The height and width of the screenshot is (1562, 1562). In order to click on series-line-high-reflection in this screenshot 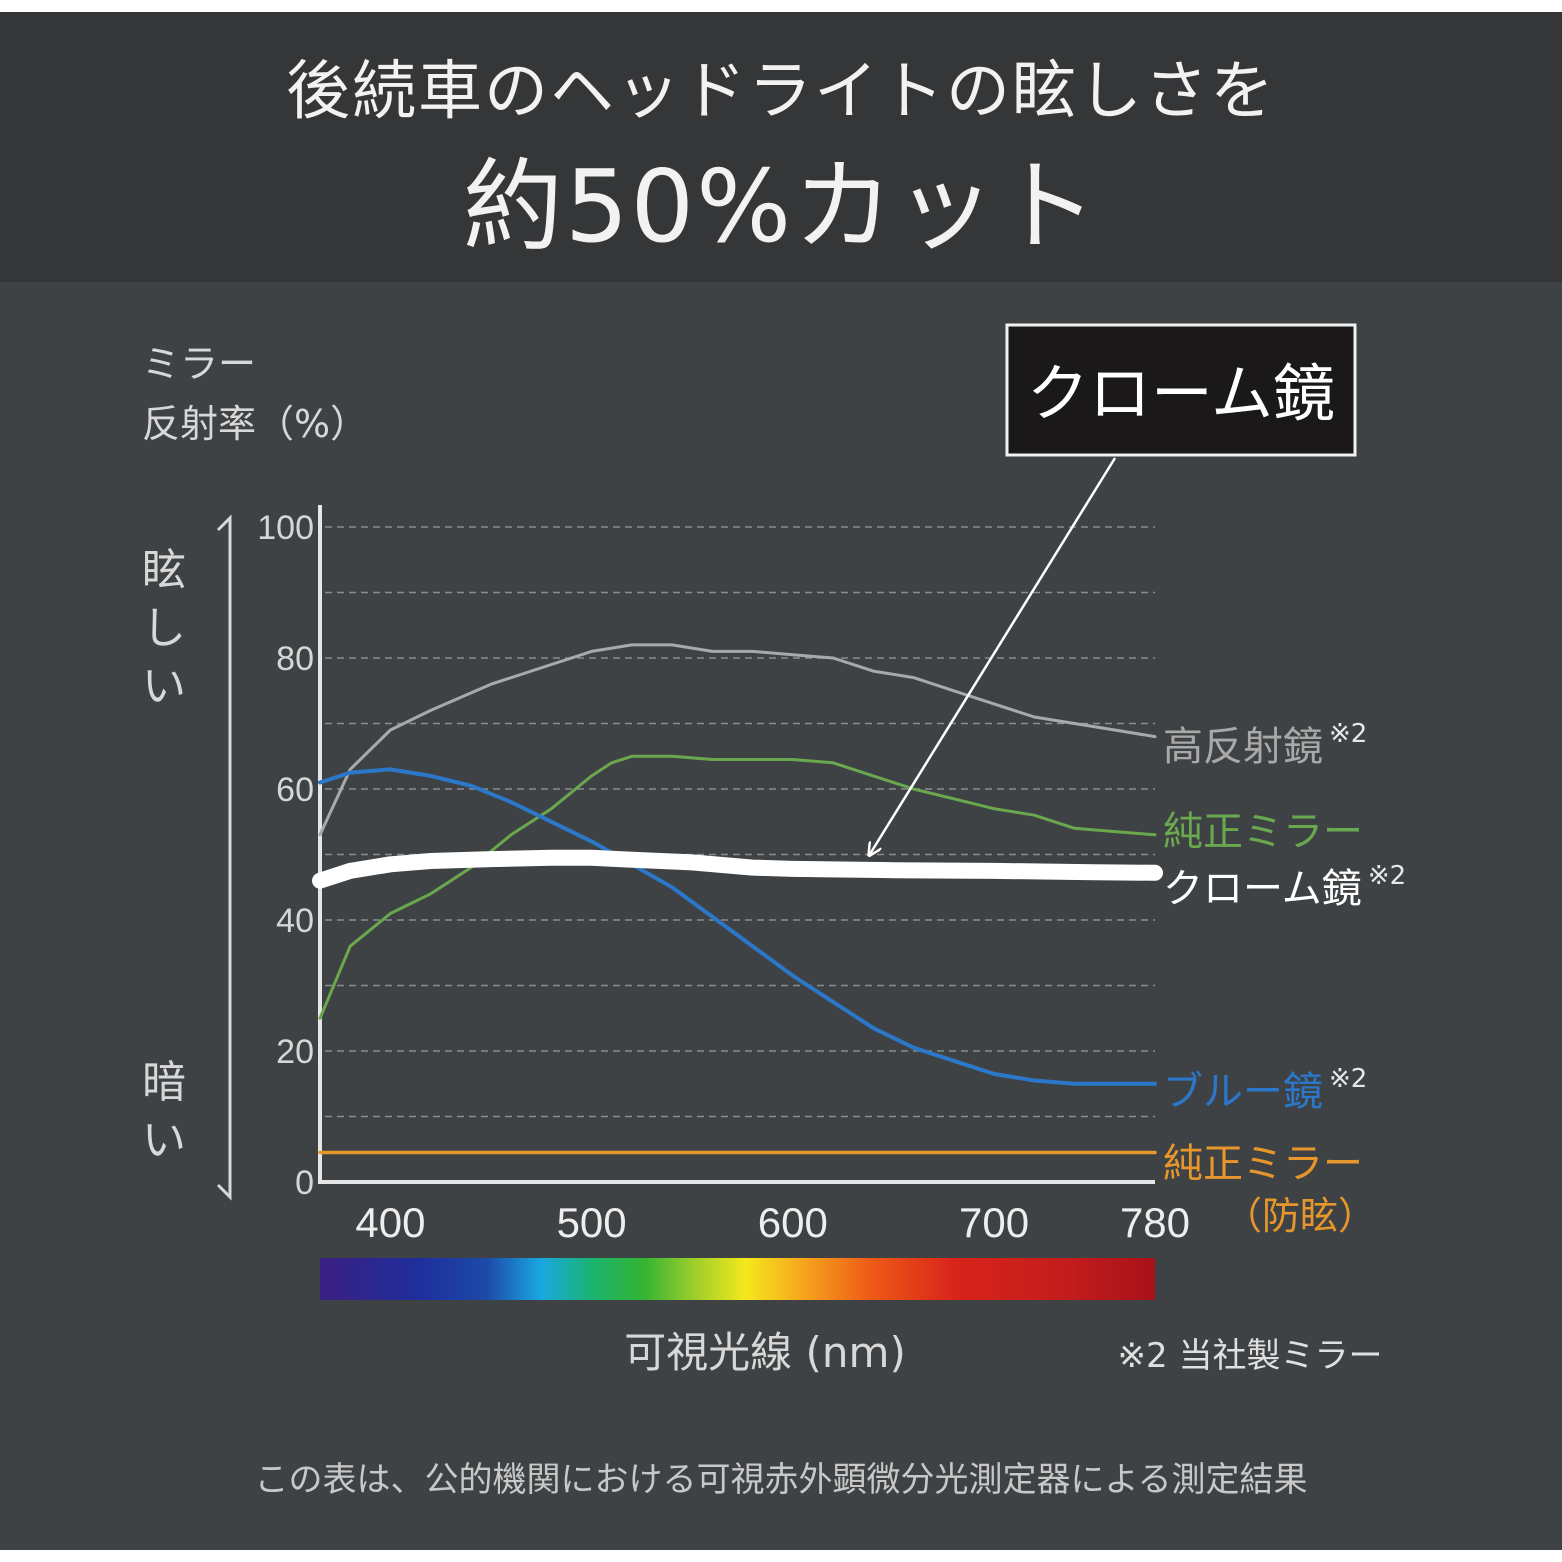, I will do `click(737, 740)`.